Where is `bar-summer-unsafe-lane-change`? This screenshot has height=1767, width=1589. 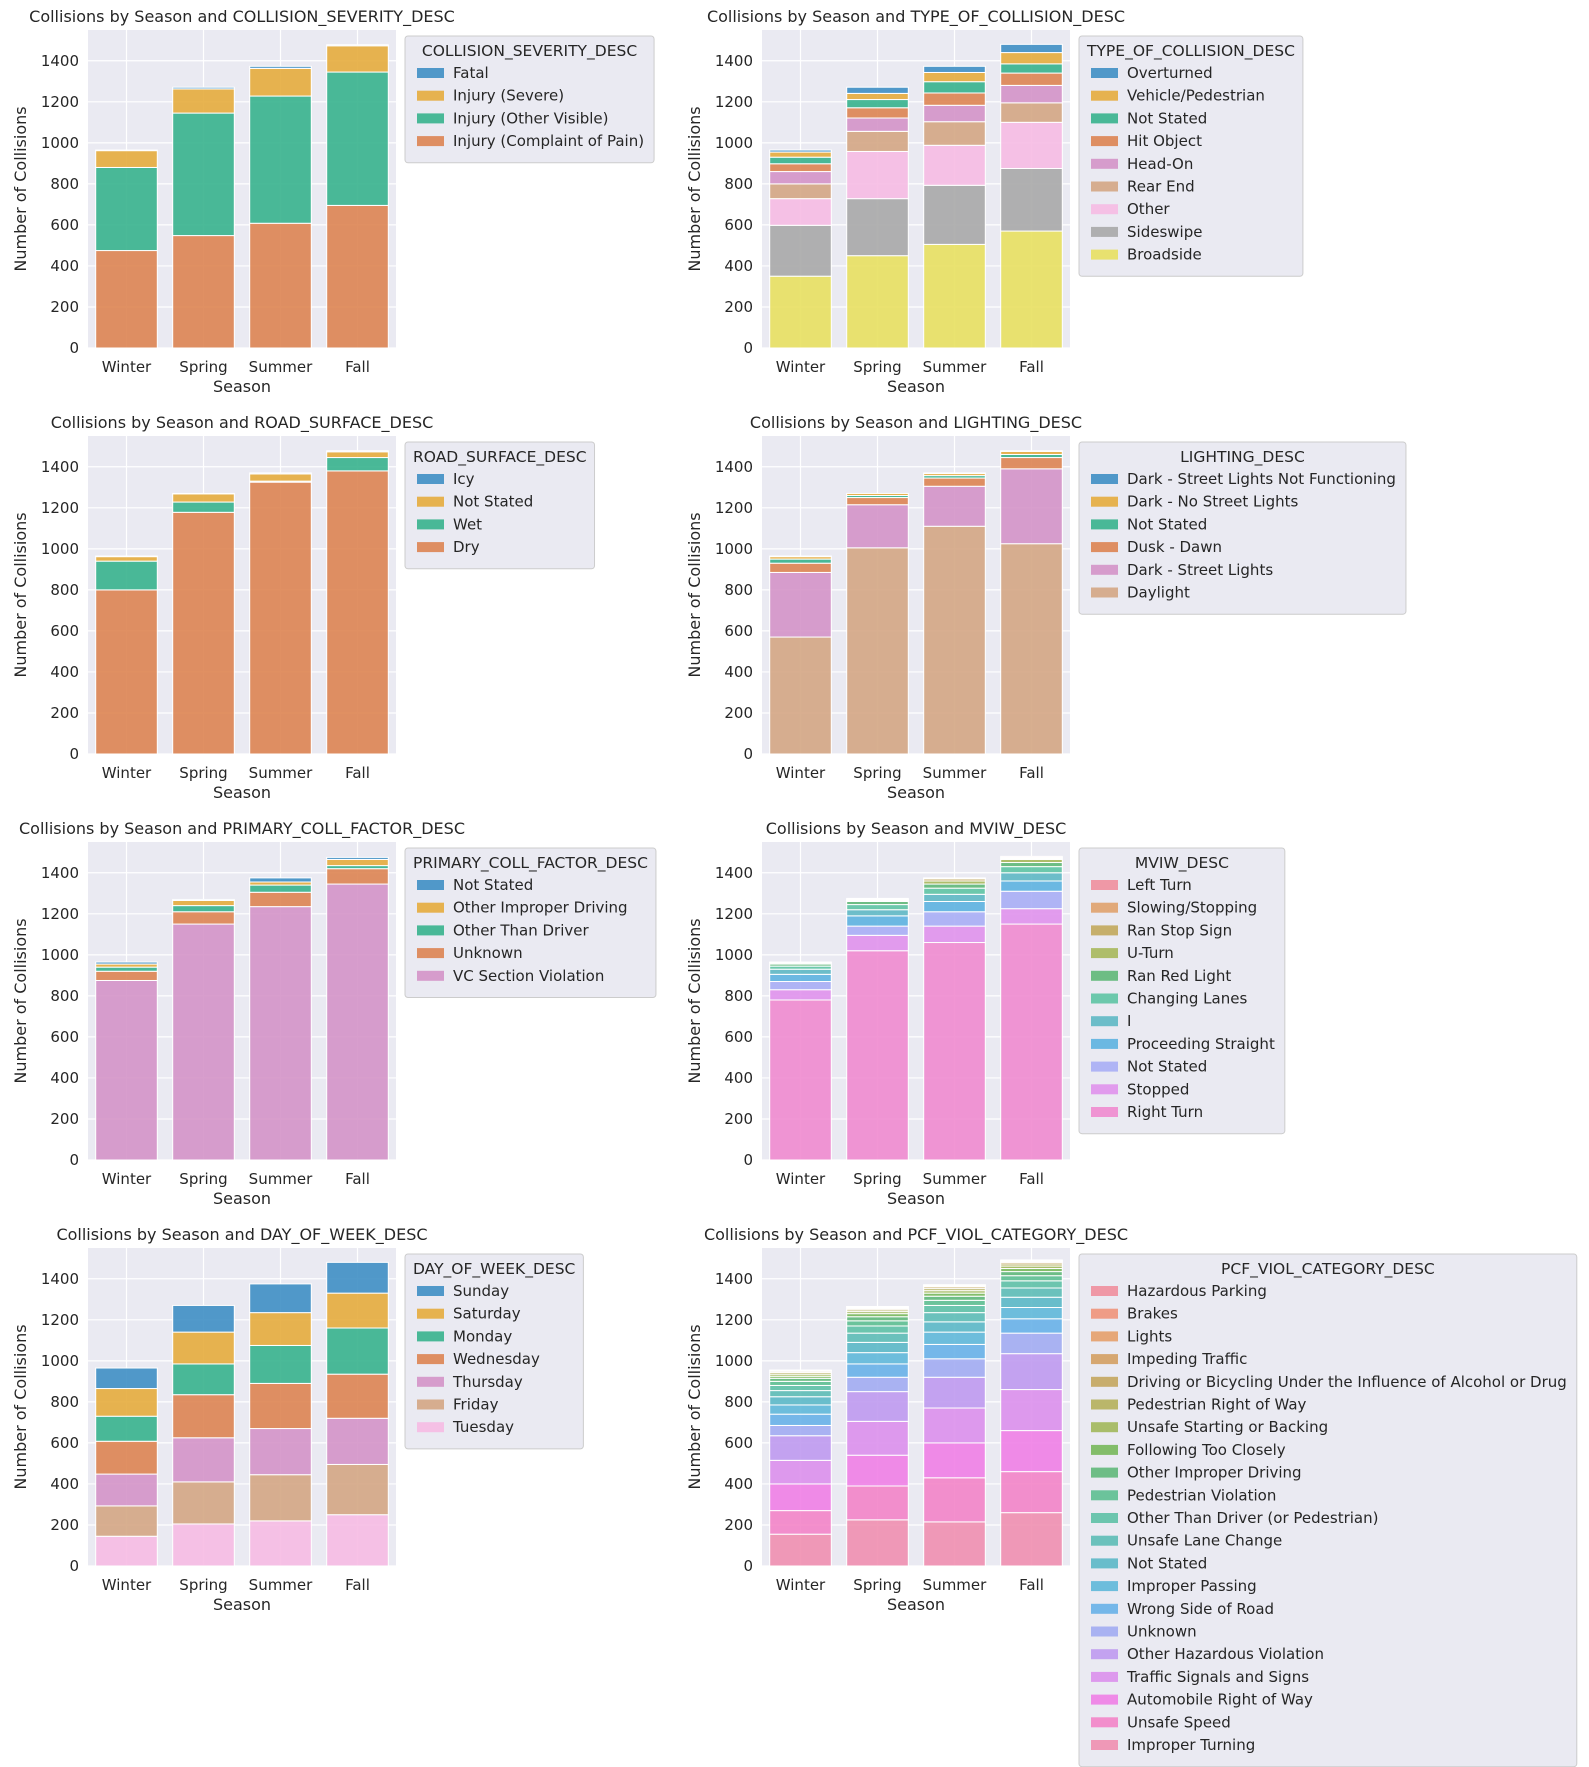
bar-summer-unsafe-lane-change is located at coordinates (954, 1317).